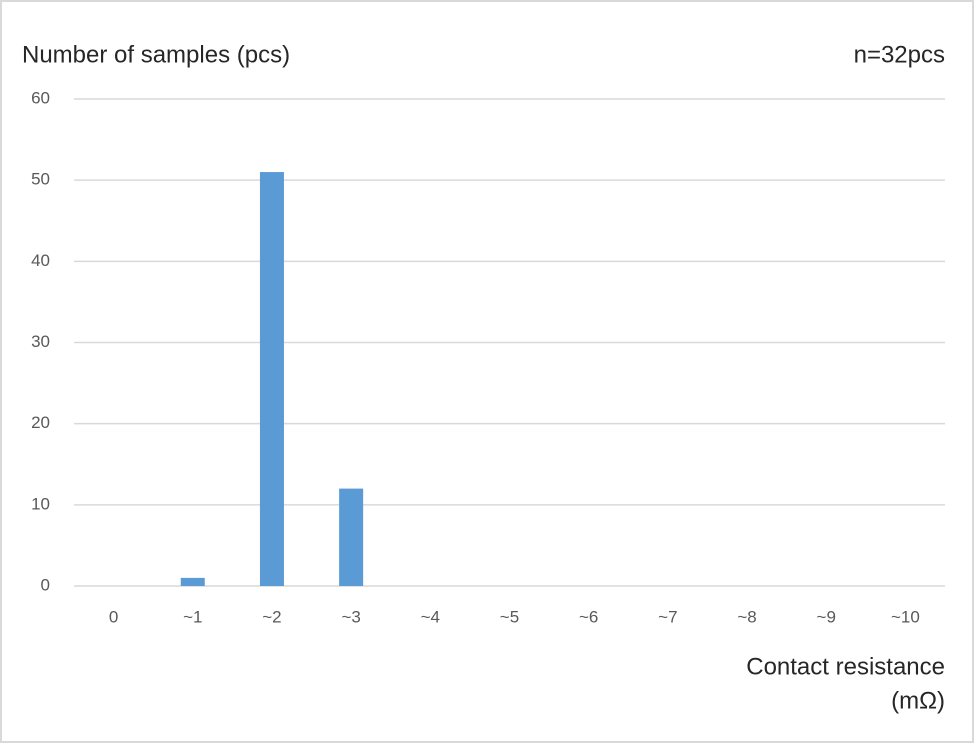  What do you see at coordinates (40, 341) in the screenshot?
I see `y-tick-label: 30` at bounding box center [40, 341].